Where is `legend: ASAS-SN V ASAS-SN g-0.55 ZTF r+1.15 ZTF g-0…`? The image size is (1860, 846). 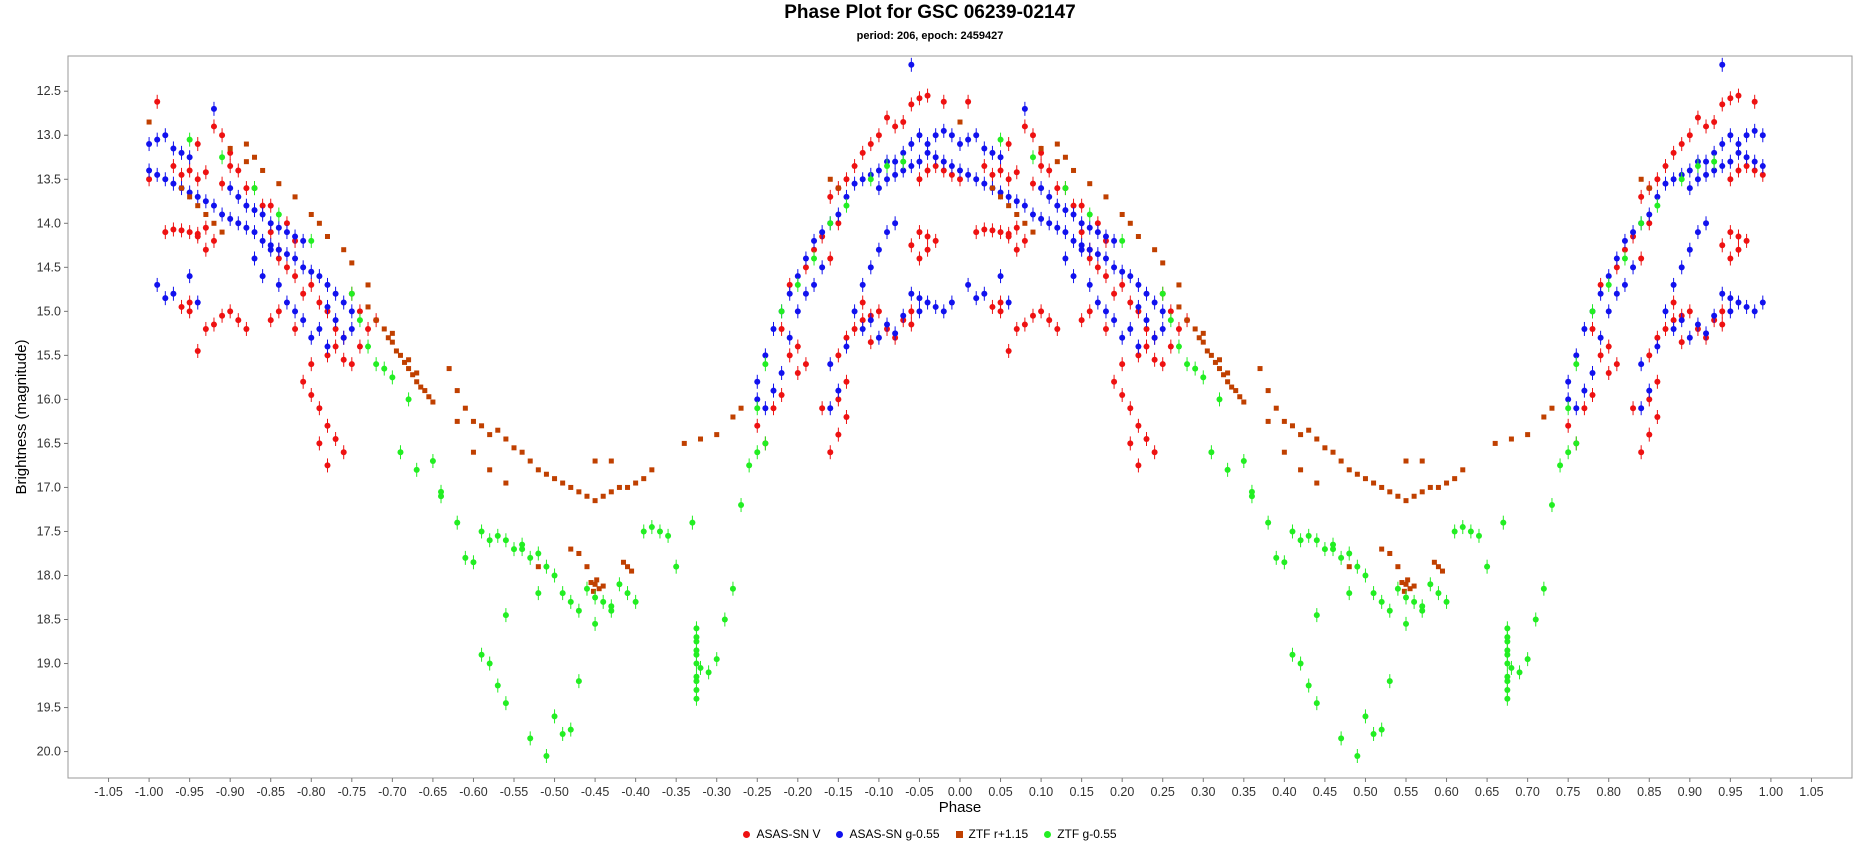 legend: ASAS-SN V ASAS-SN g-0.55 ZTF r+1.15 ZTF g-0… is located at coordinates (930, 833).